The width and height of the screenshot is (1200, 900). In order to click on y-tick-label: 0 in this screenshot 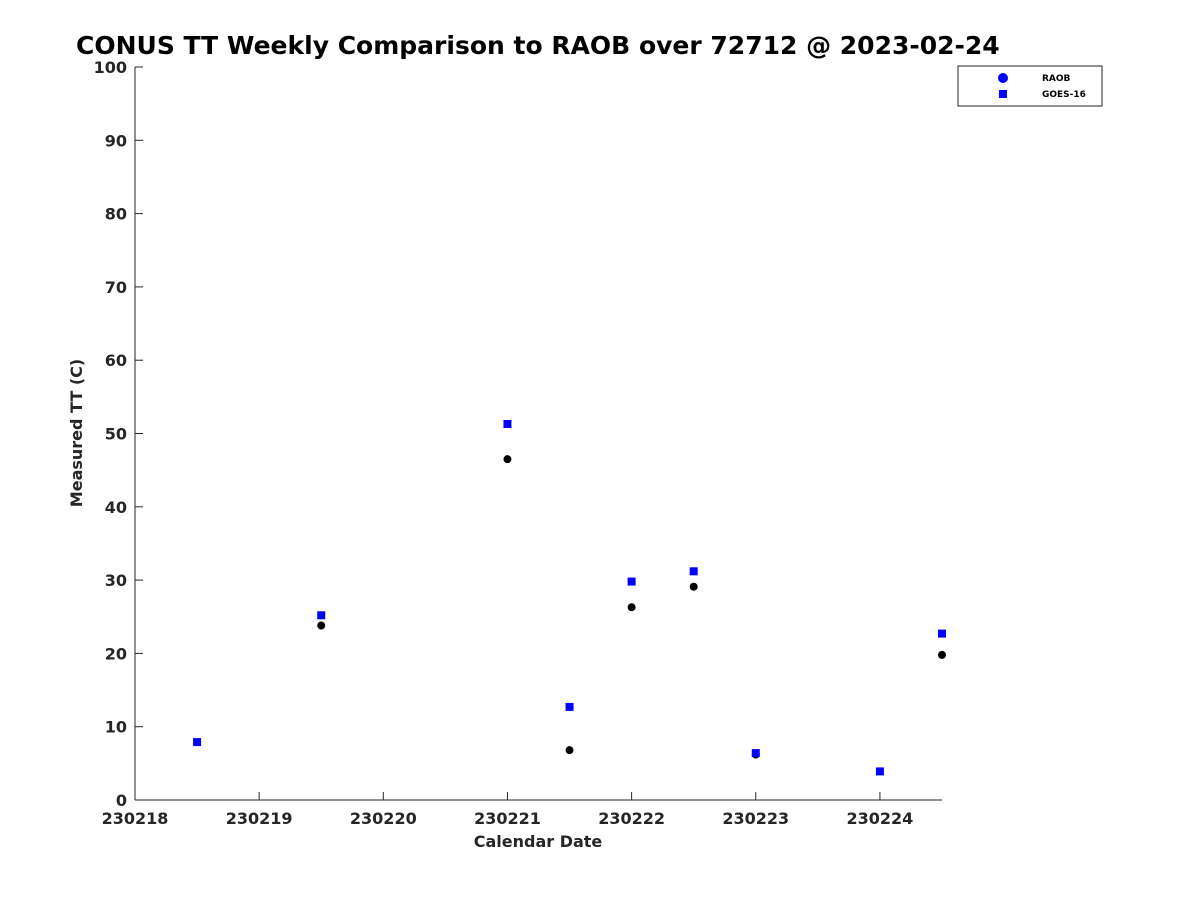, I will do `click(121, 800)`.